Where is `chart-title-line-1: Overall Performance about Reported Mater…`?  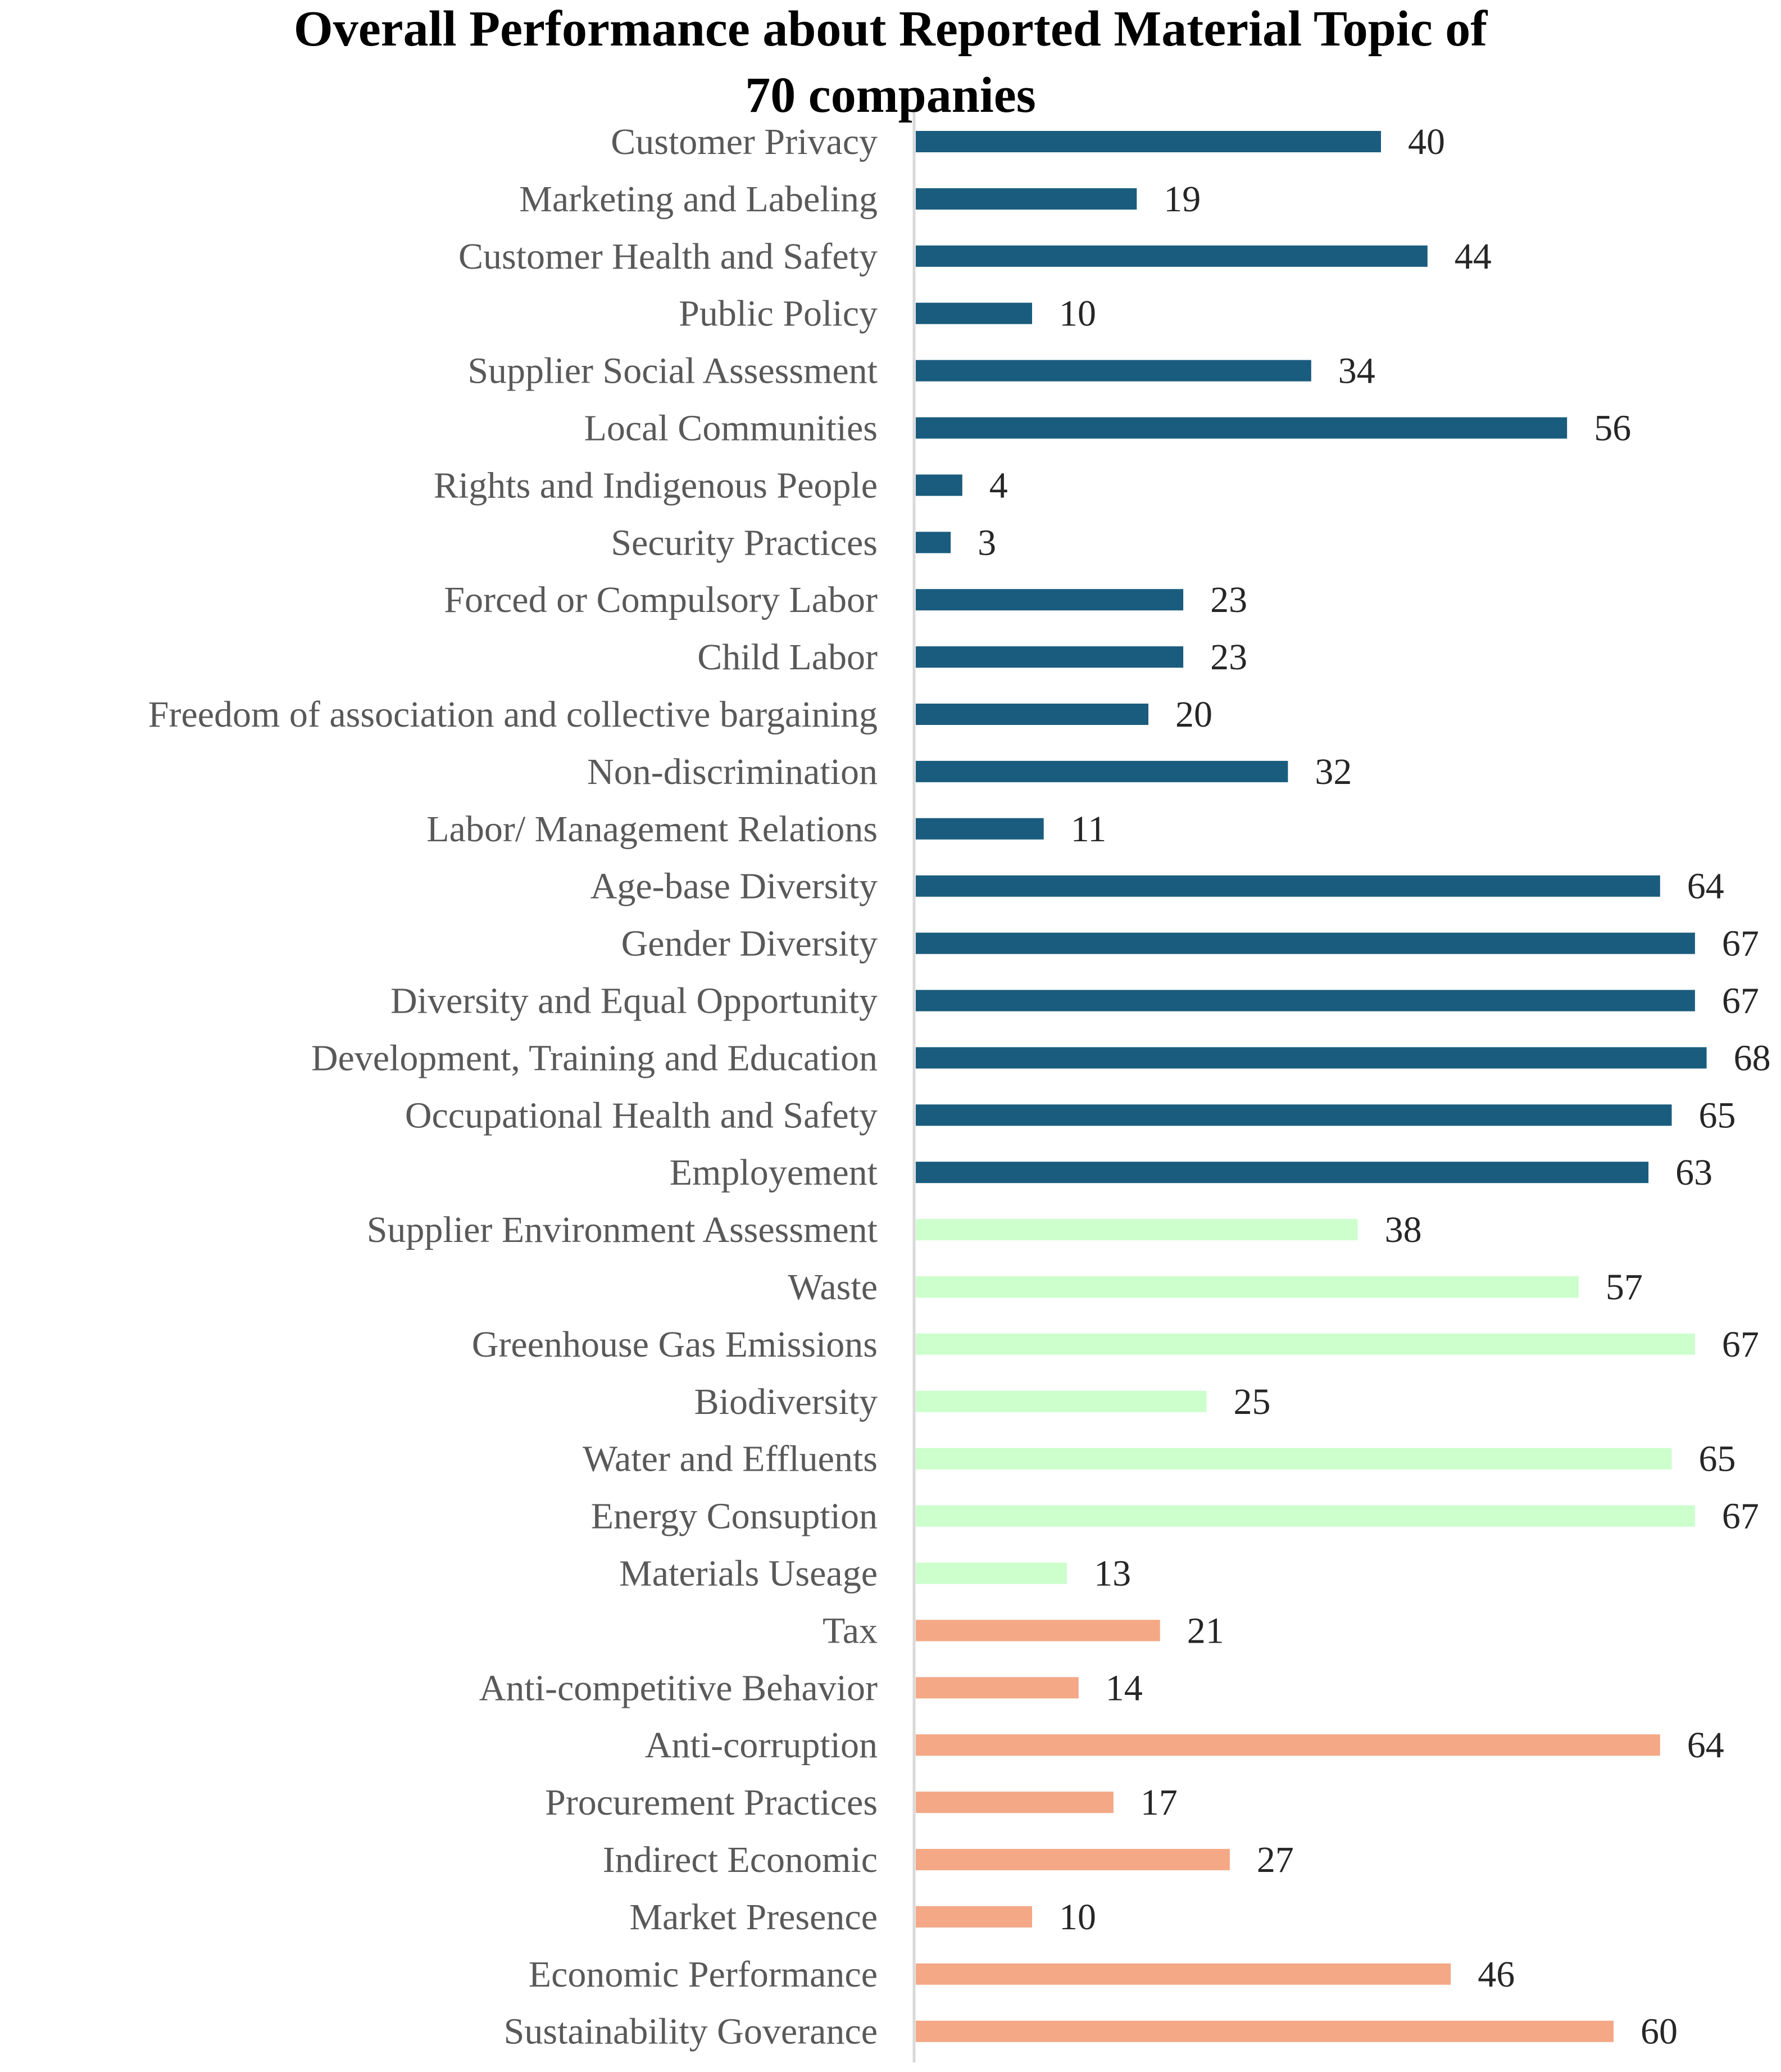
chart-title-line-1: Overall Performance about Reported Mater… is located at coordinates (890, 29).